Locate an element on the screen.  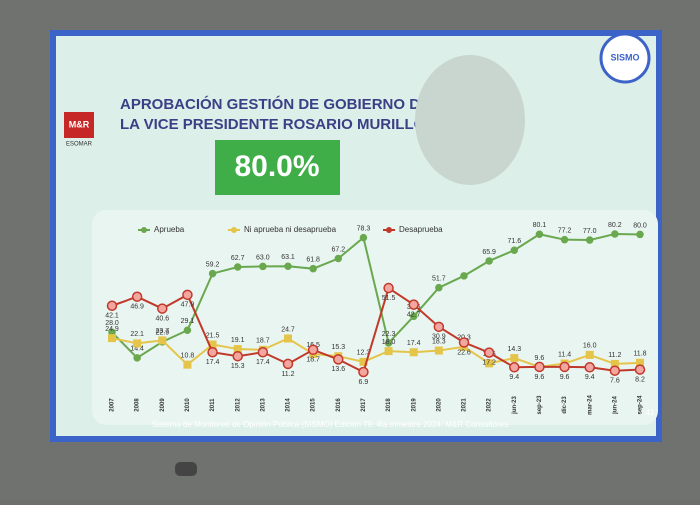
title: LA VICE PRESIDENTE ROSARIO MURILLO is located at coordinates (273, 124).